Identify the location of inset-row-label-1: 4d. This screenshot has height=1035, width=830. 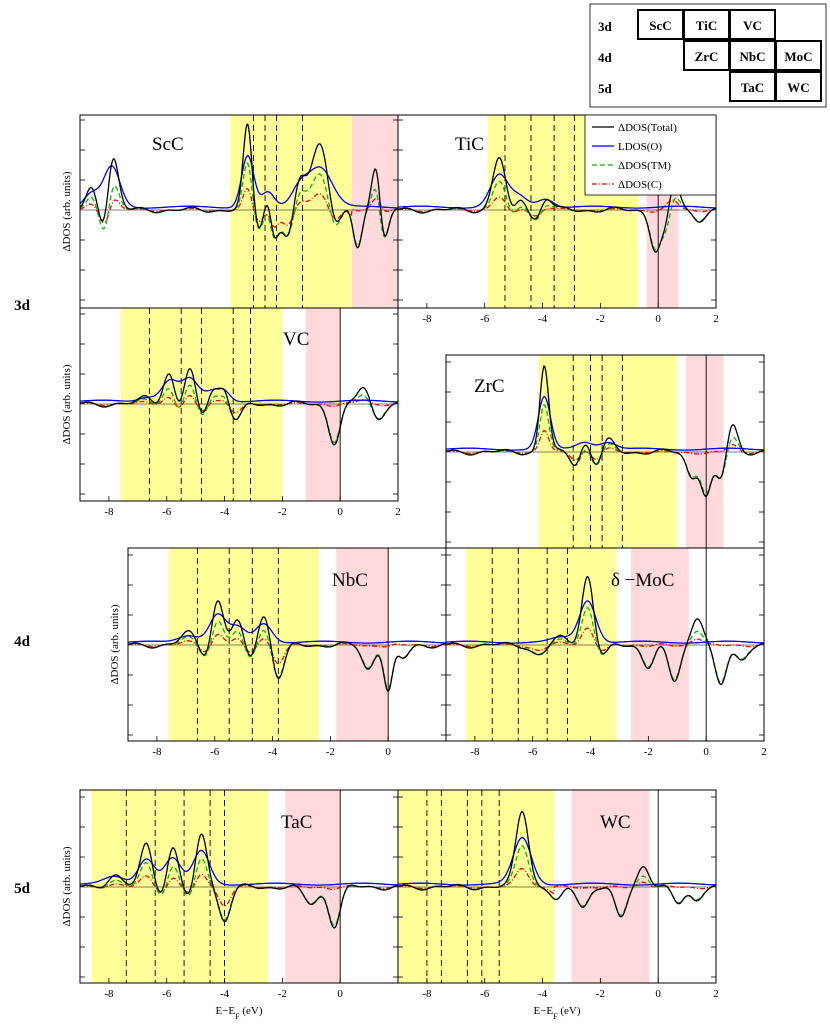
(605, 57).